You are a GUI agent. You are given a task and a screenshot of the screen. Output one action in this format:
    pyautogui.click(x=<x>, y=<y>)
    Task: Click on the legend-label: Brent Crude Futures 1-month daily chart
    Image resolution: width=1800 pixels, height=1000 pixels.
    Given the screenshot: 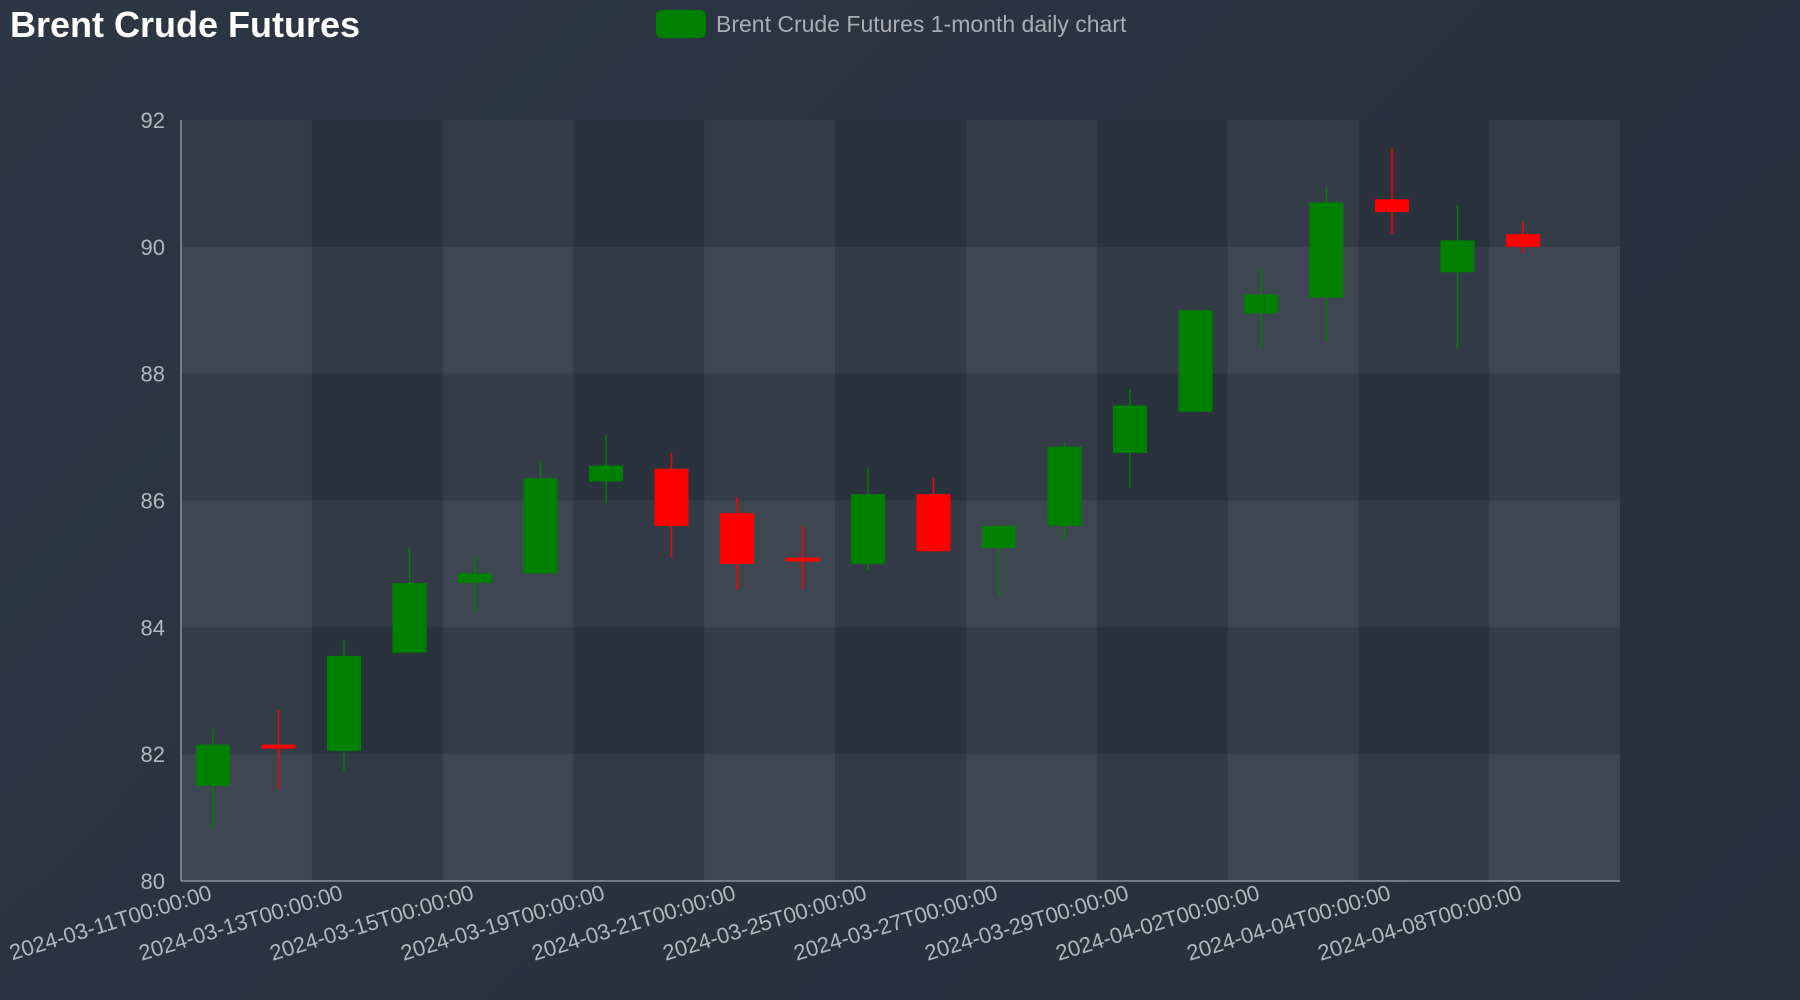 What is the action you would take?
    pyautogui.click(x=921, y=23)
    